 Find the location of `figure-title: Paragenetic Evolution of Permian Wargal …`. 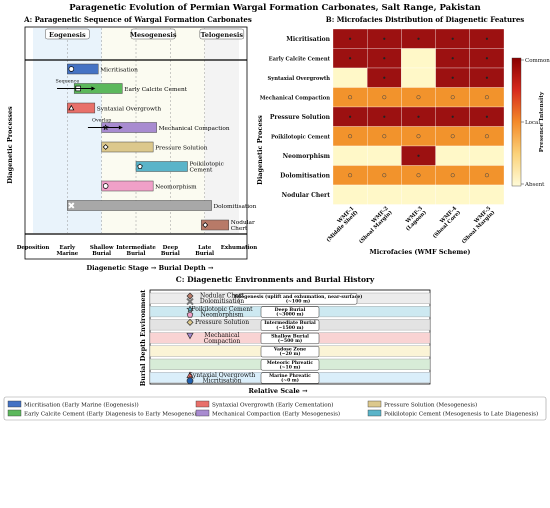

figure-title: Paragenetic Evolution of Permian Wargal … is located at coordinates (274, 8).